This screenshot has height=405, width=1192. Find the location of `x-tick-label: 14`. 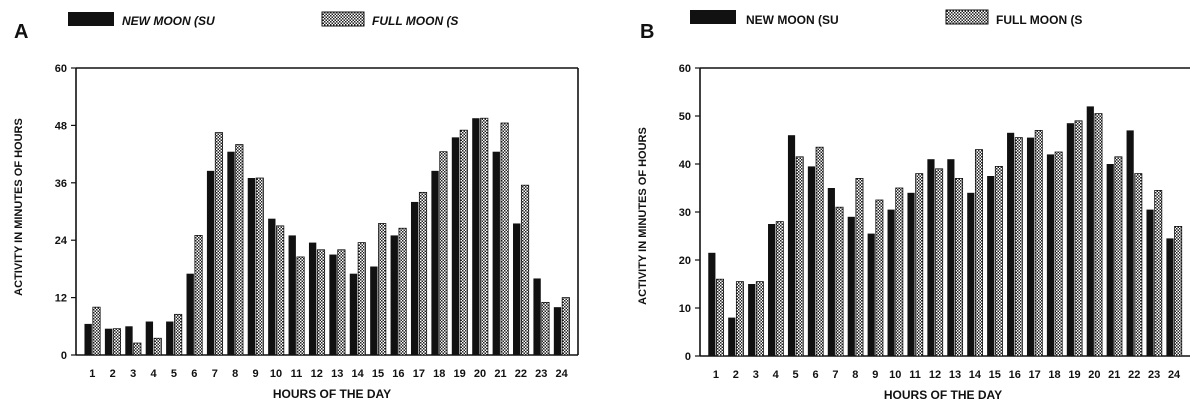

x-tick-label: 14 is located at coordinates (357, 374).